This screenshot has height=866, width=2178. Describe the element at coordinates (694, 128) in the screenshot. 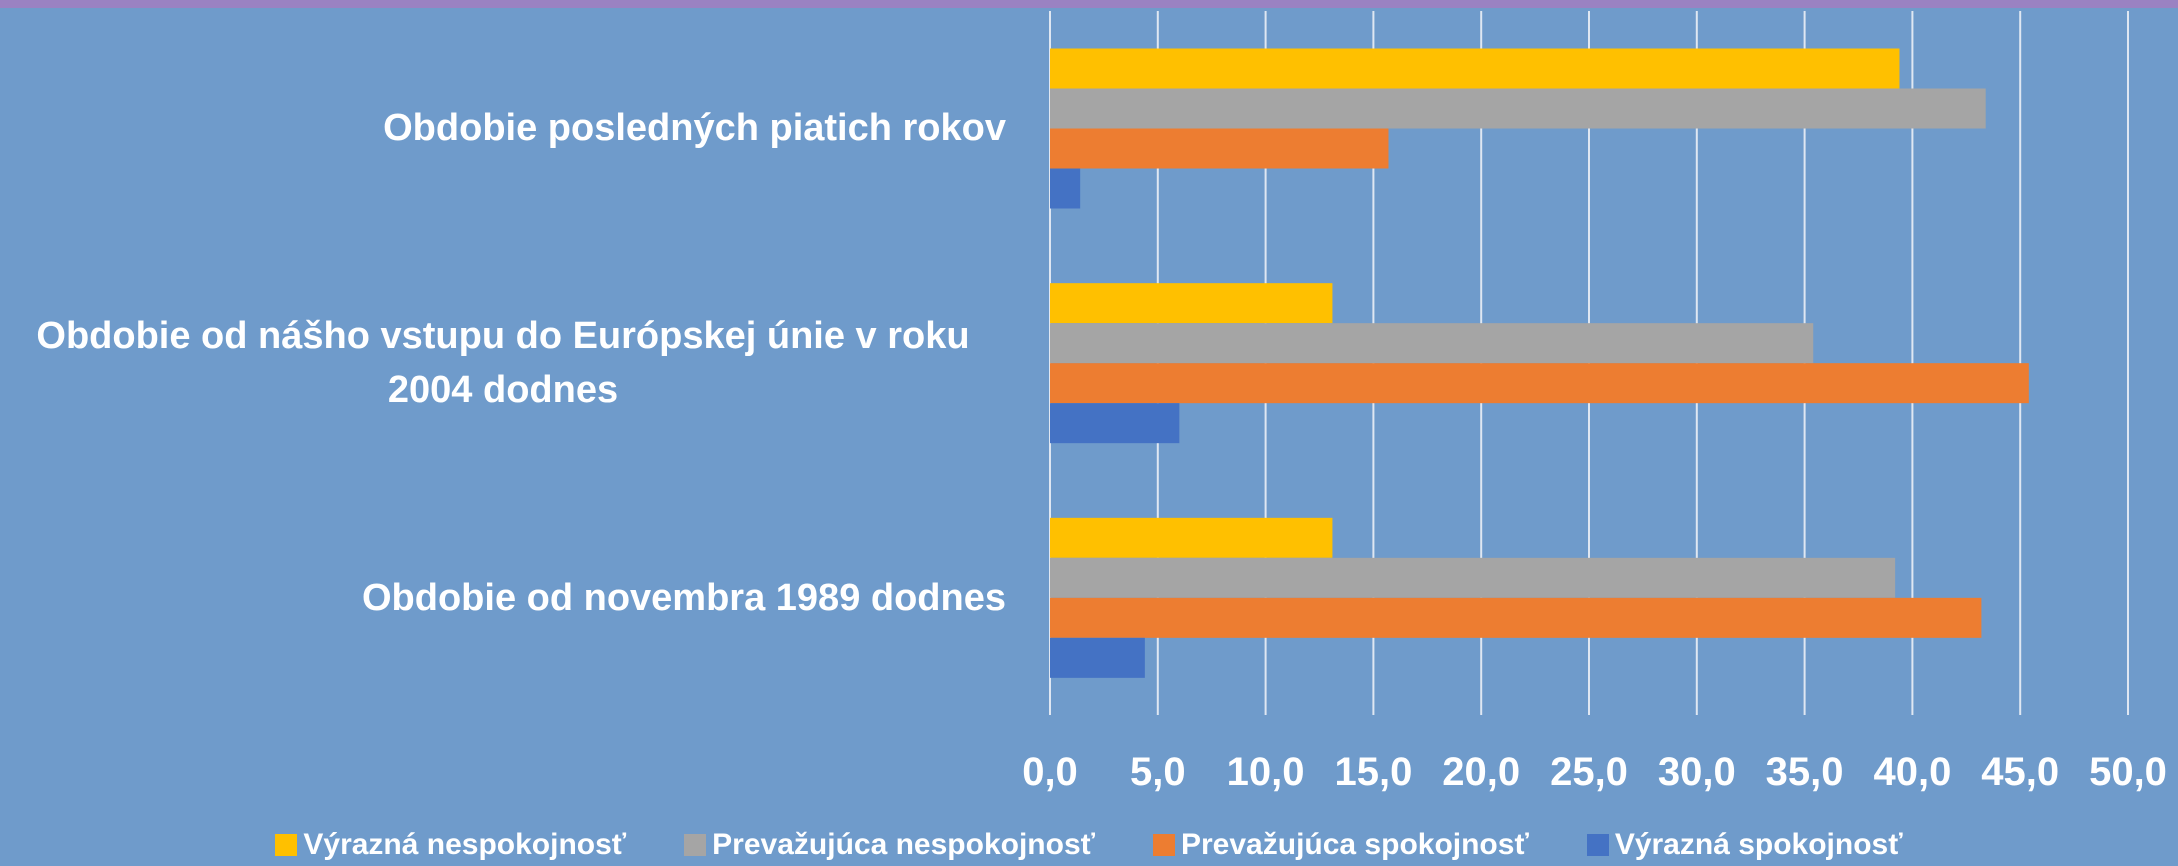

I see `category-text: Obdobie posledných piatich rokov` at that location.